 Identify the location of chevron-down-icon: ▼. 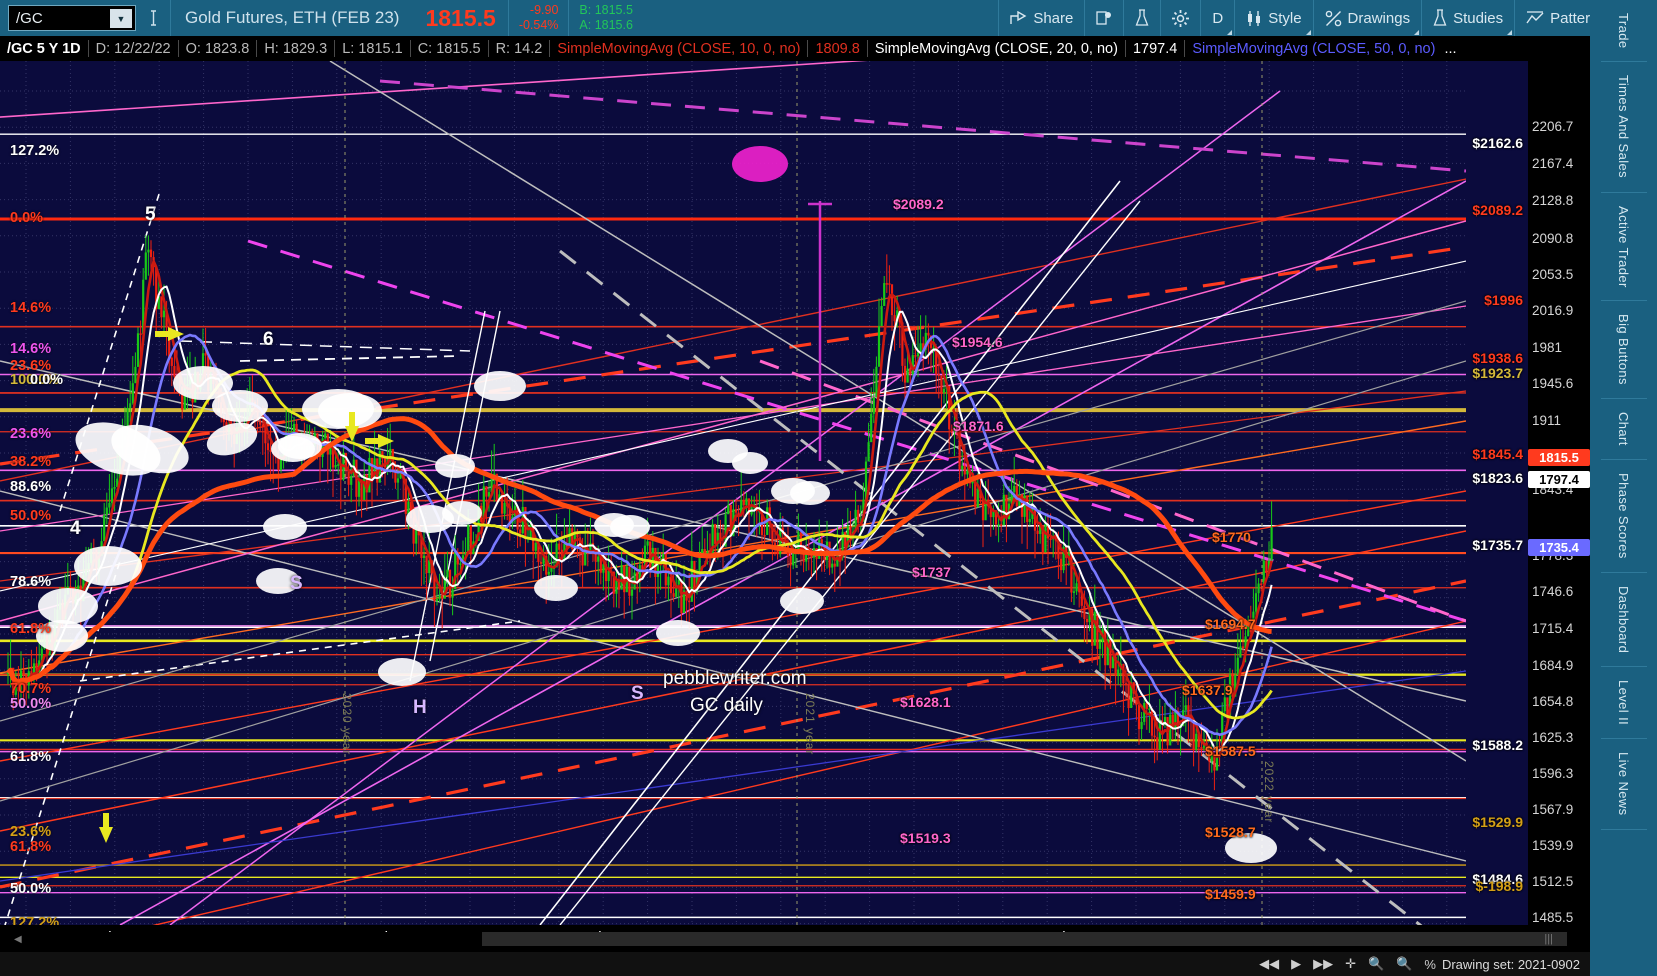
(121, 18).